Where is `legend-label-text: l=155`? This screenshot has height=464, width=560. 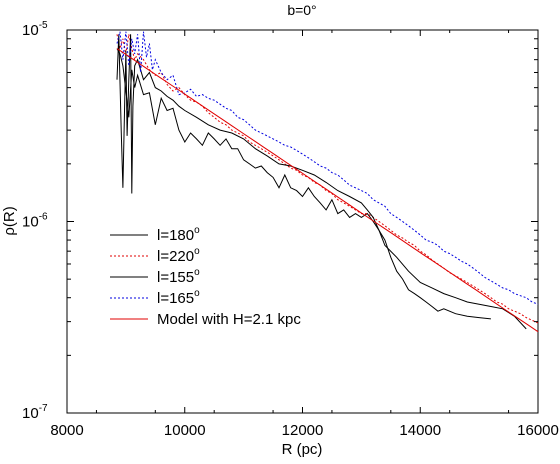
legend-label-text: l=155 is located at coordinates (175, 277).